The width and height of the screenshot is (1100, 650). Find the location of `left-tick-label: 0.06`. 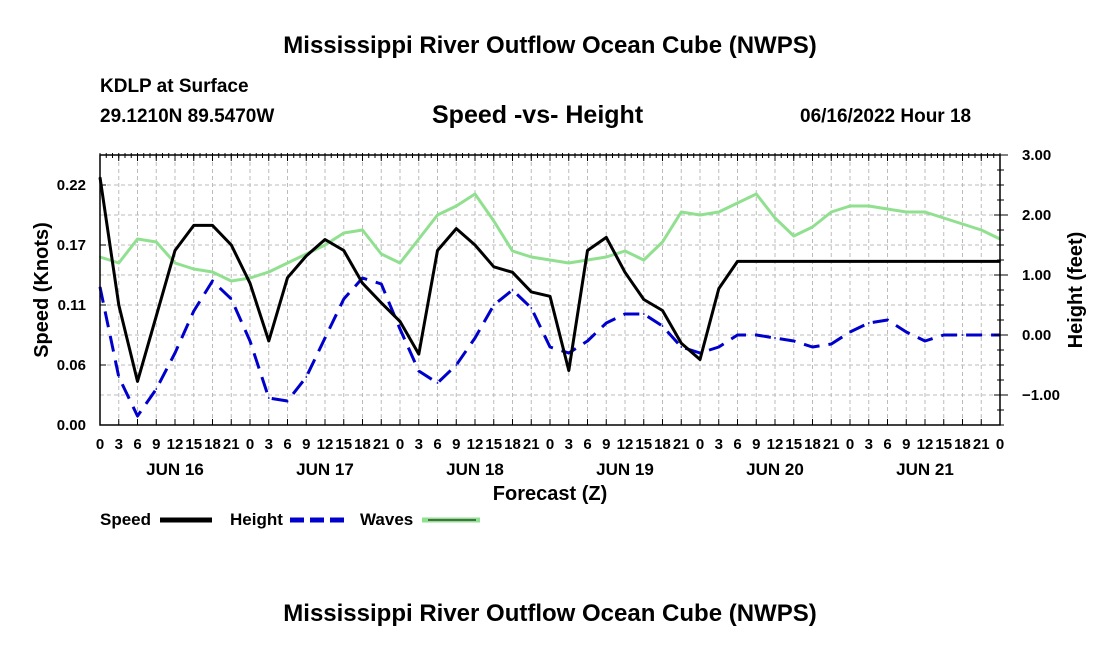

left-tick-label: 0.06 is located at coordinates (71, 365).